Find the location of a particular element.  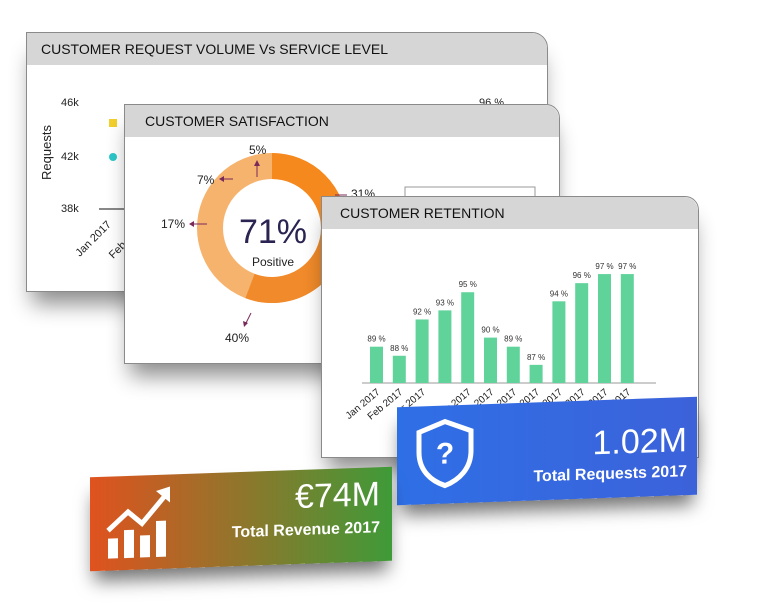

retention-value-label: 88 % is located at coordinates (399, 348).